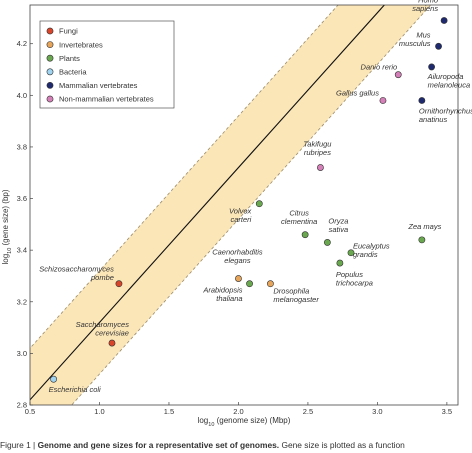 The image size is (472, 453). Describe the element at coordinates (338, 220) in the screenshot. I see `point-label-line: Oryza` at that location.